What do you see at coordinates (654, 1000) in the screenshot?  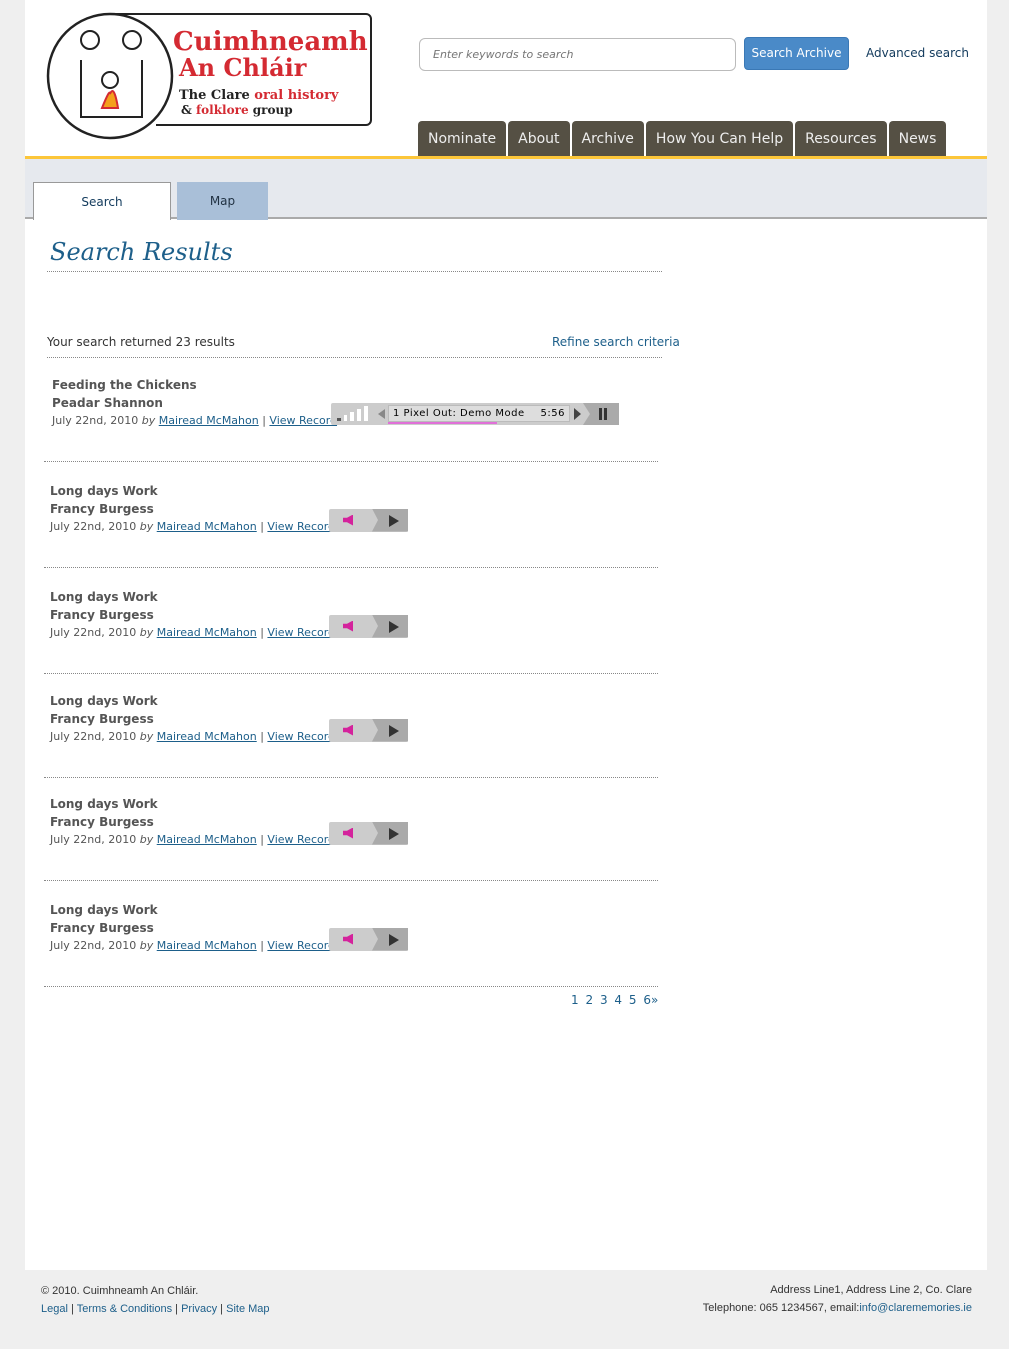 I see `next-page-link: »` at bounding box center [654, 1000].